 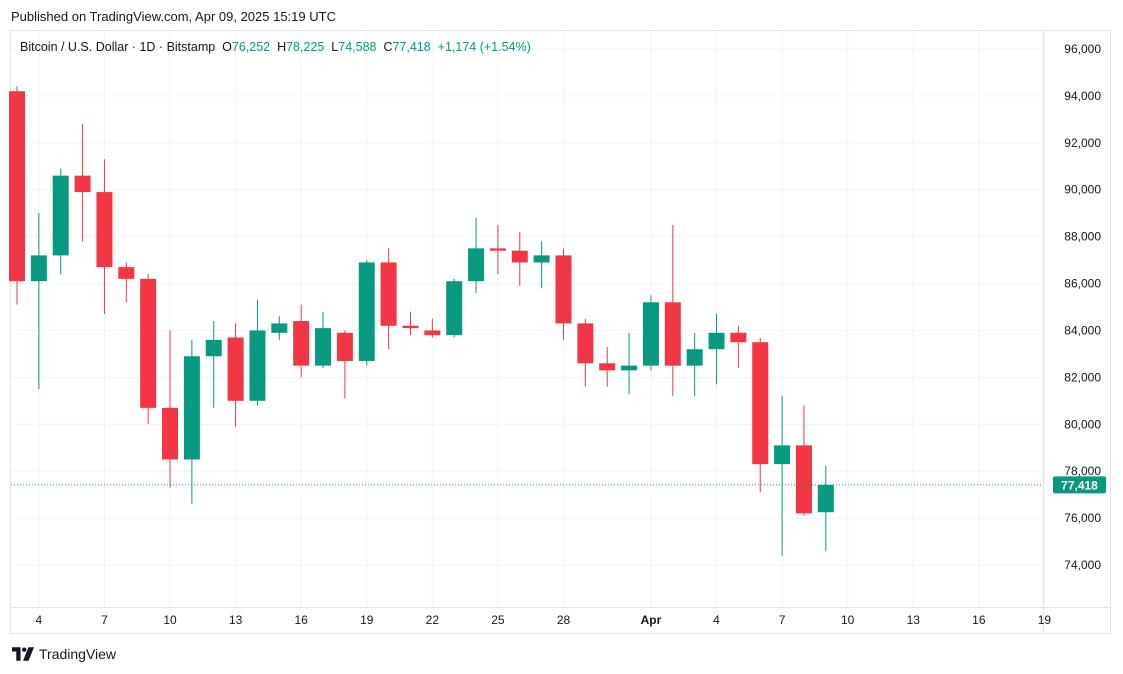 I want to click on close-label: C, so click(x=388, y=47).